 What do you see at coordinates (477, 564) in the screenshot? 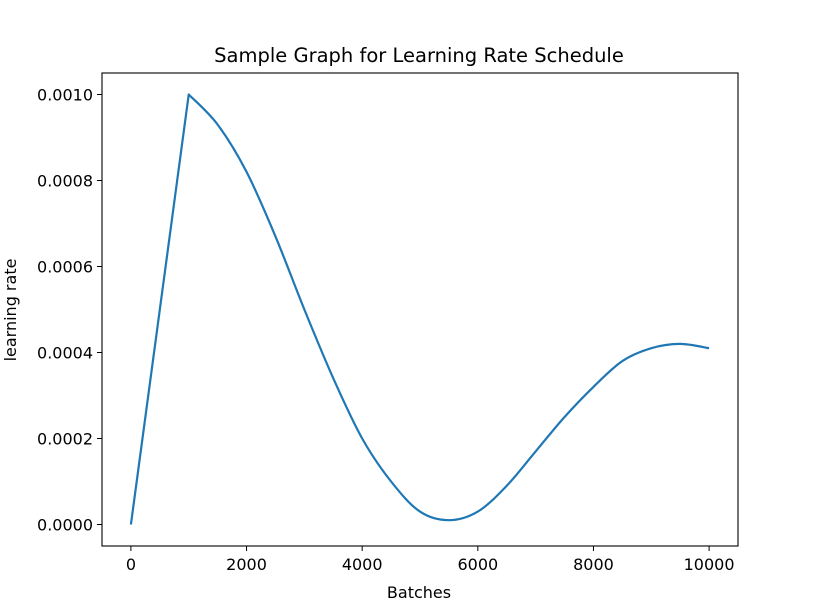
I see `x-tick-label: 6000` at bounding box center [477, 564].